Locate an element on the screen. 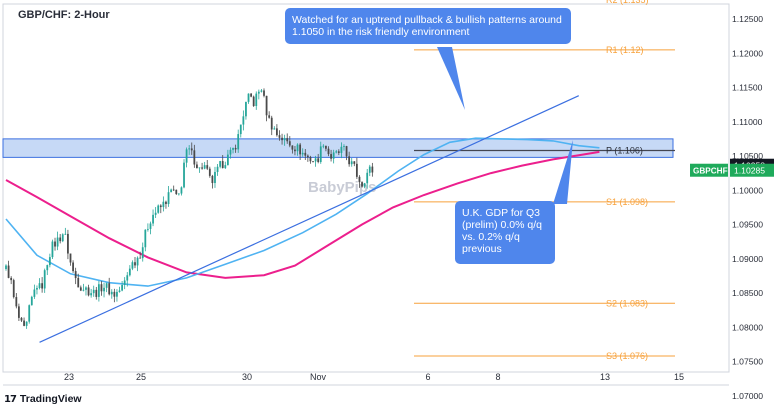  y-tick-label: 1.12500 is located at coordinates (747, 19).